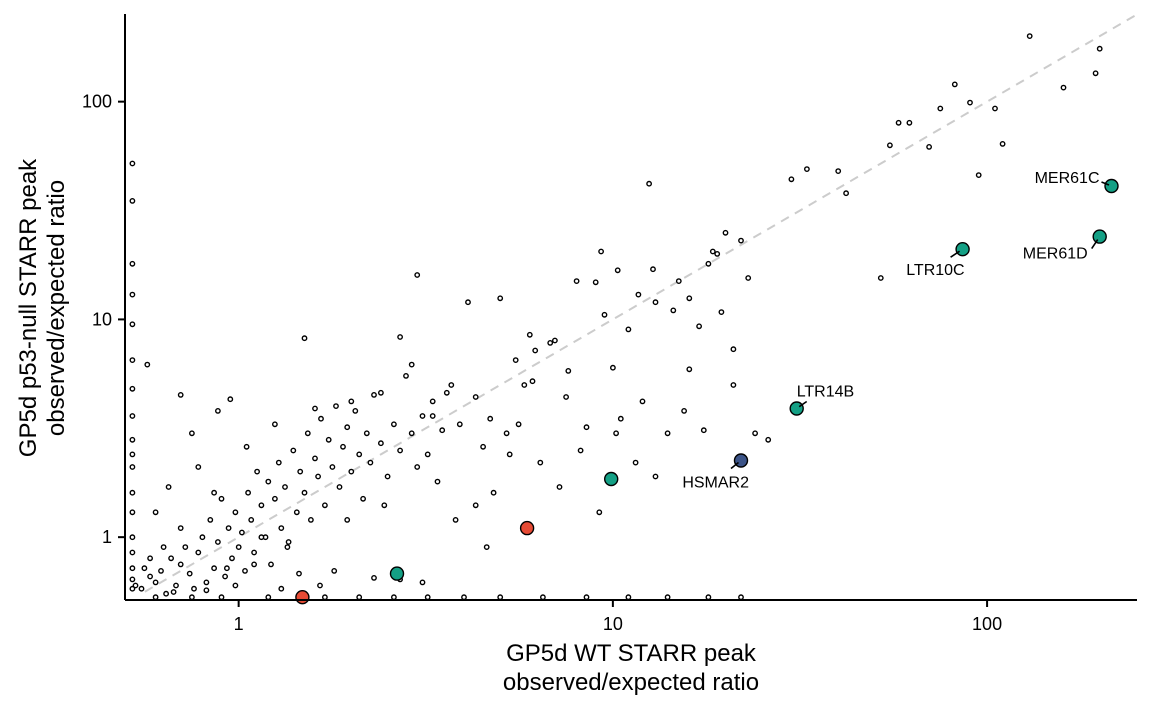 The width and height of the screenshot is (1152, 711). I want to click on x-axis-title-line-1: GP5d WT STARR peak, so click(631, 653).